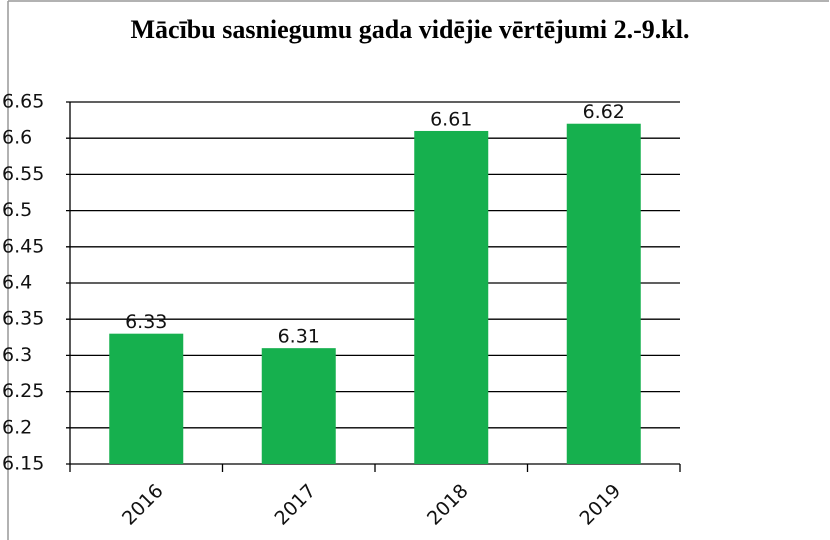 This screenshot has width=830, height=540. Describe the element at coordinates (295, 505) in the screenshot. I see `x-tick-label: 2017` at that location.